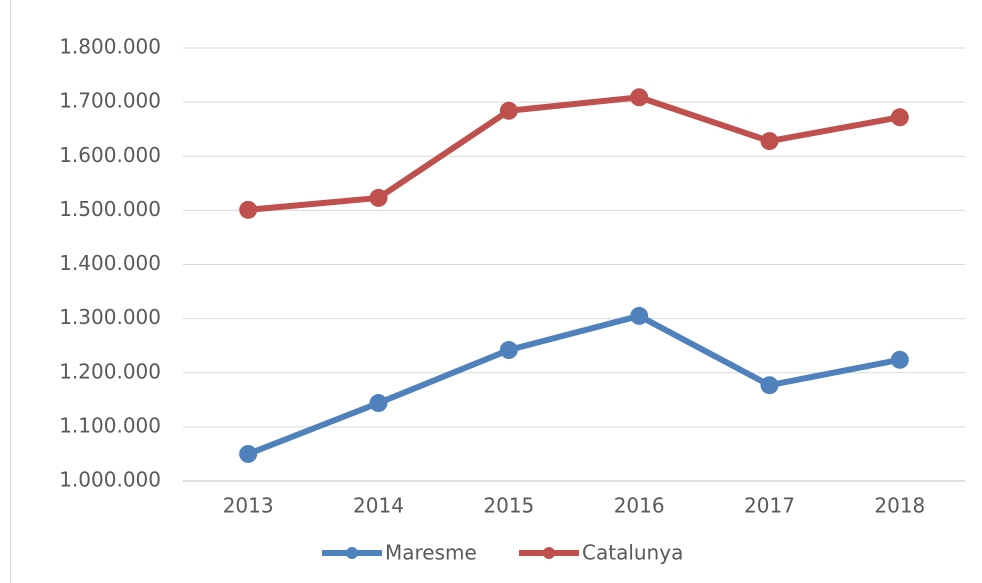 This screenshot has width=982, height=583. Describe the element at coordinates (110, 101) in the screenshot. I see `y-tick-label: 1.700.000` at that location.